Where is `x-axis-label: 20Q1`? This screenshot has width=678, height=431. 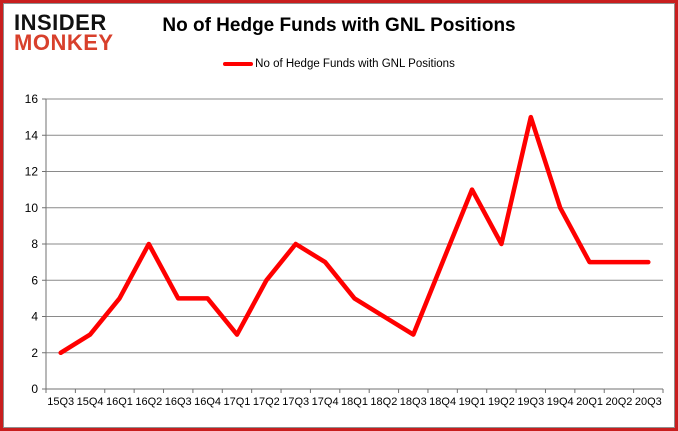 x-axis-label: 20Q1 is located at coordinates (589, 402).